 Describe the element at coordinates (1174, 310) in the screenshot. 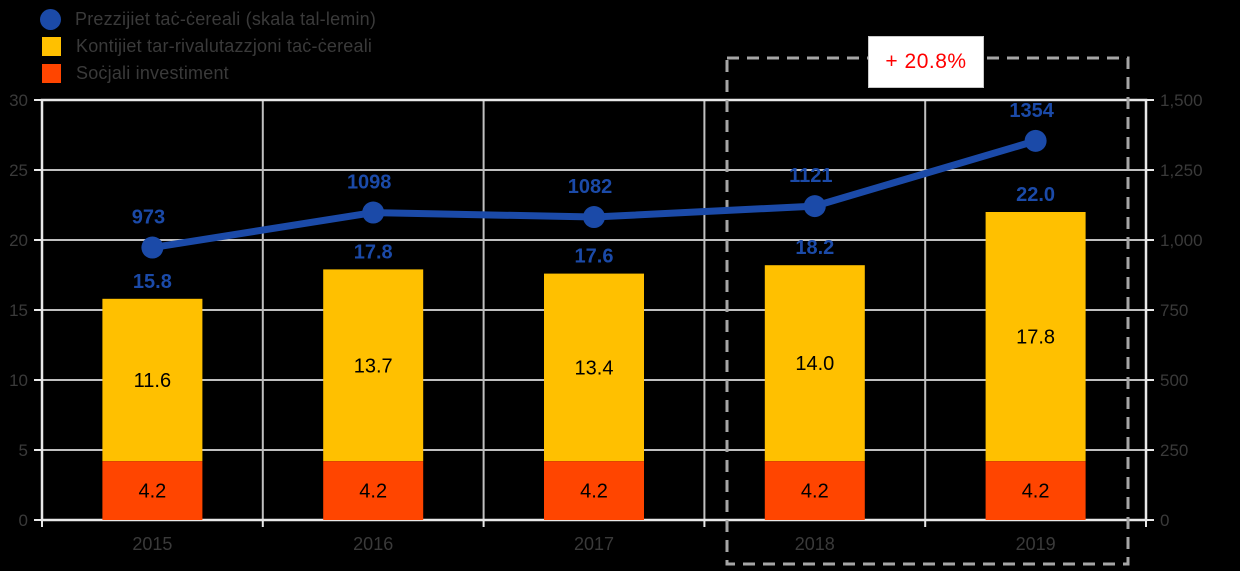

I see `svg-text: 750` at that location.